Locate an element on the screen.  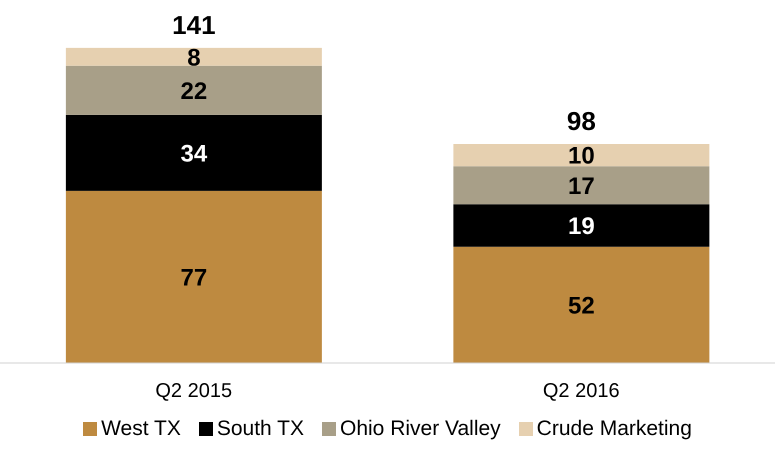
data-label: 8 is located at coordinates (194, 58).